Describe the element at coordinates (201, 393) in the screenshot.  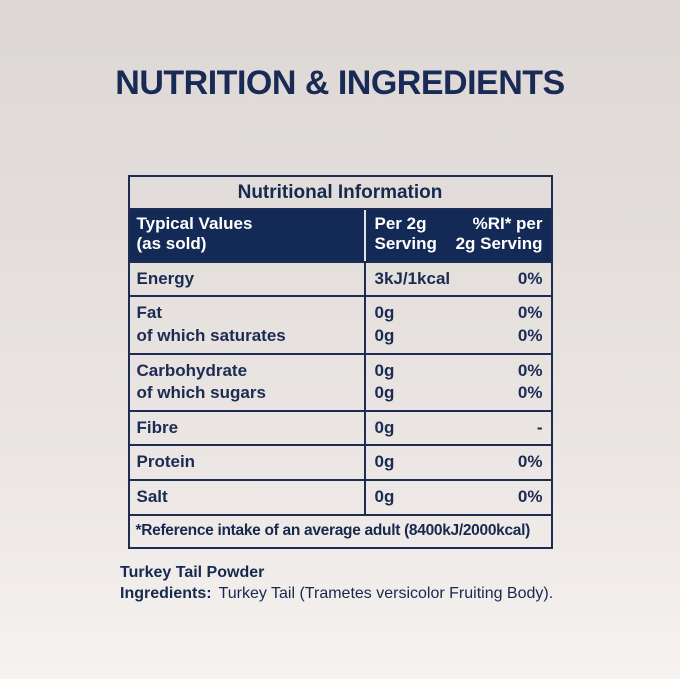
I see `row-label-line2: of which sugars` at that location.